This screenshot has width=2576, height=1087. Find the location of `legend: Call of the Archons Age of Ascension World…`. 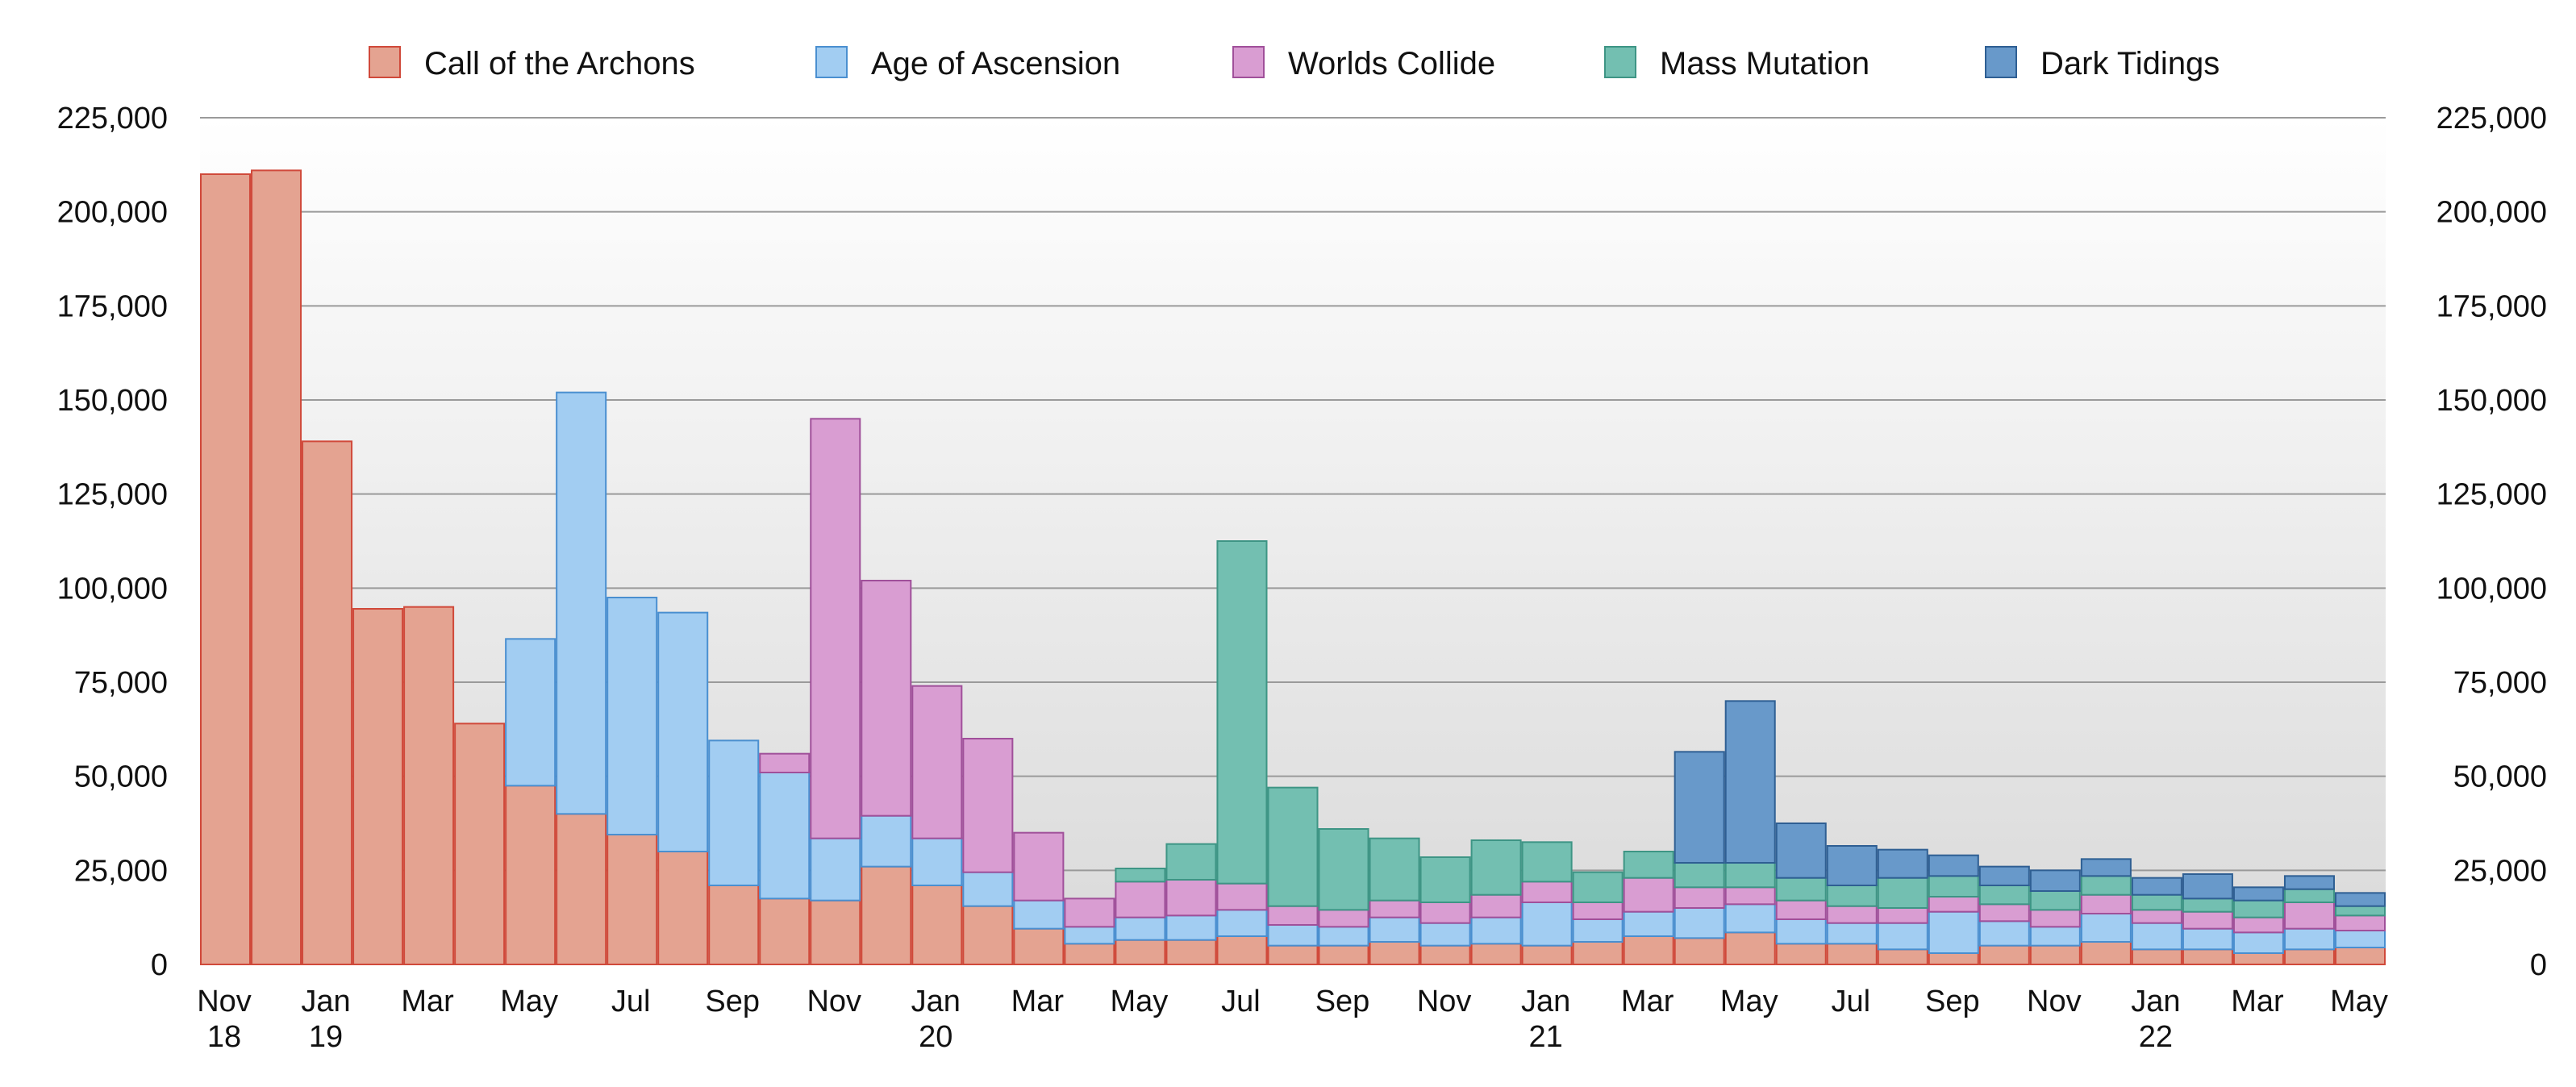

legend: Call of the Archons Age of Ascension World… is located at coordinates (1294, 63).